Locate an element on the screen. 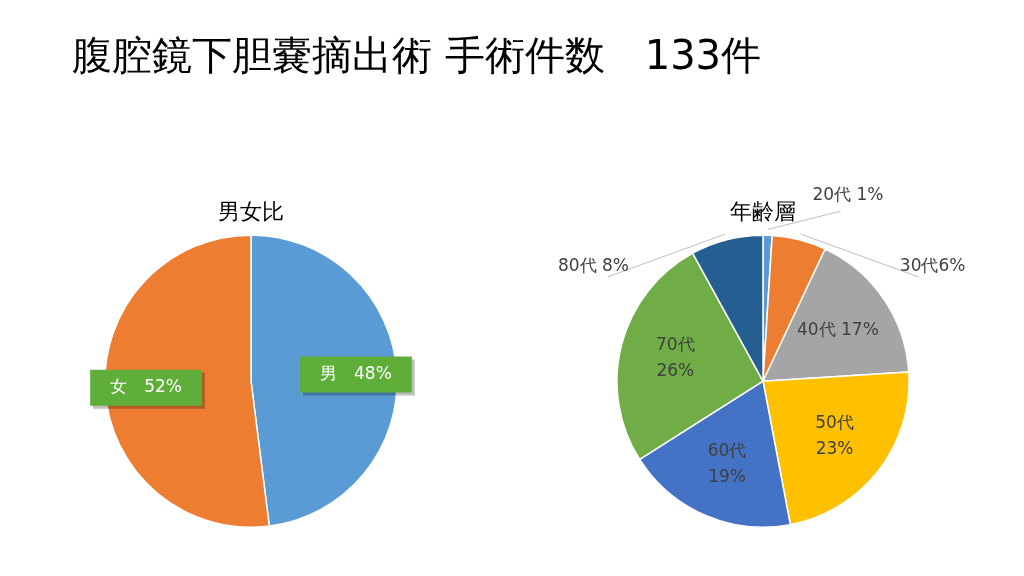 Image resolution: width=1024 pixels, height=576 pixels. slice-label: 40代 17% is located at coordinates (837, 328).